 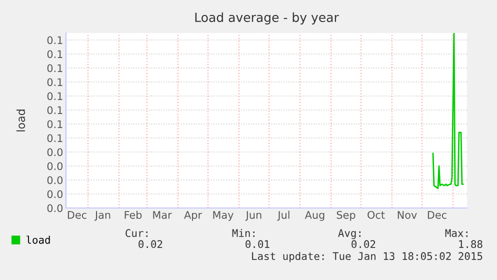 I want to click on x-tick-label: Nov, so click(x=407, y=215).